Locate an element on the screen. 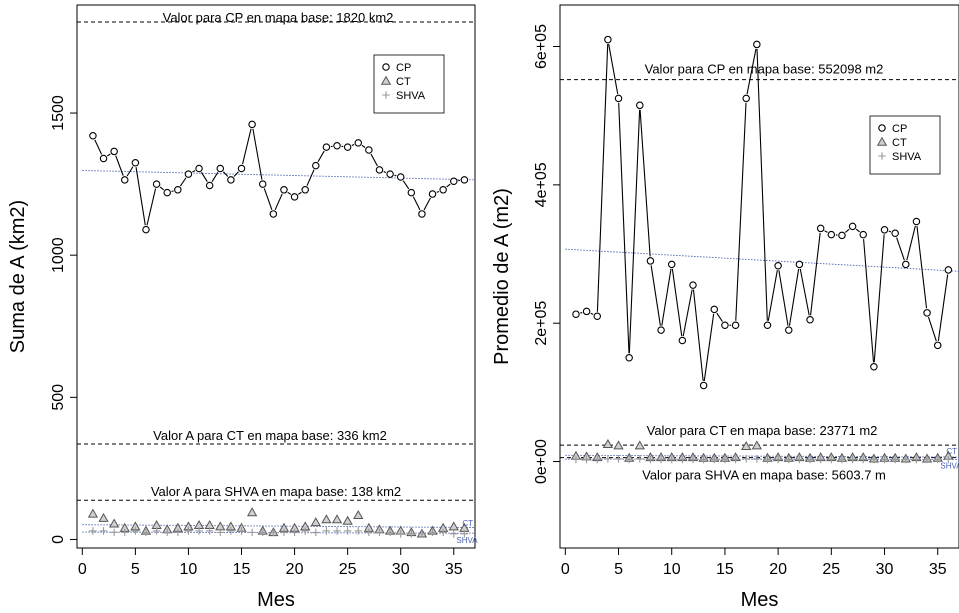  reference-line-label: Valor A para SHVA en mapa base: 138 km2 is located at coordinates (276, 491).